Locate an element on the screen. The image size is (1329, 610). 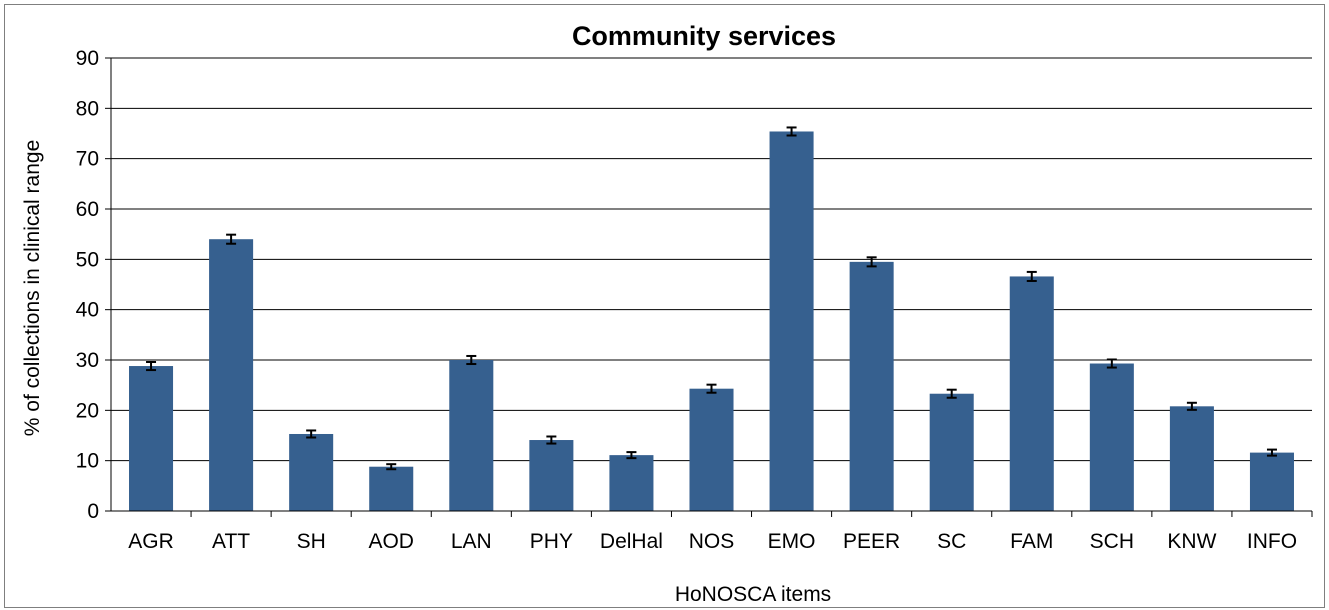
y-tick-label: 50 is located at coordinates (87, 259).